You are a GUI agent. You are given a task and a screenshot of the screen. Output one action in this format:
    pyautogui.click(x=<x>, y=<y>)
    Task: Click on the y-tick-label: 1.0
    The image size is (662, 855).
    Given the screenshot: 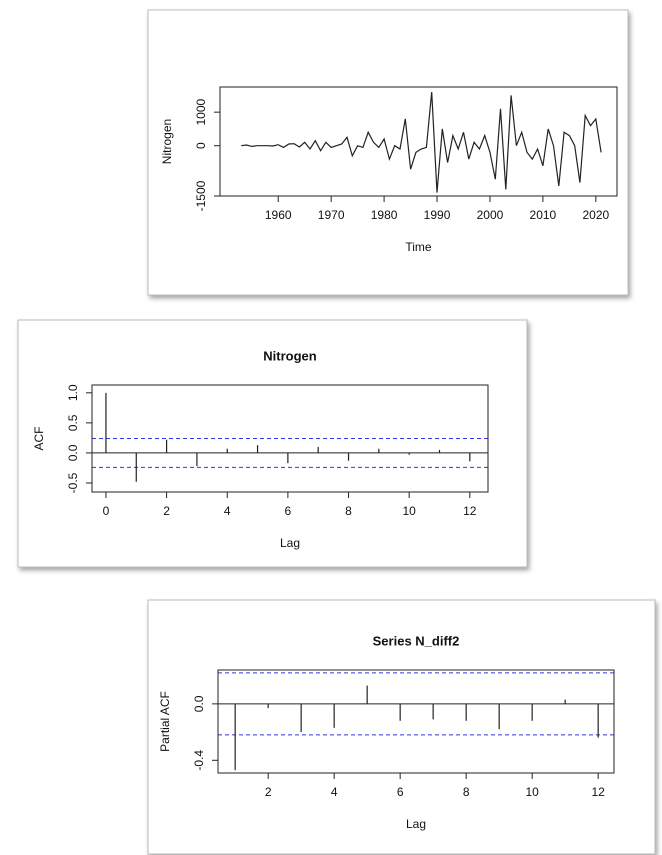 What is the action you would take?
    pyautogui.click(x=73, y=392)
    